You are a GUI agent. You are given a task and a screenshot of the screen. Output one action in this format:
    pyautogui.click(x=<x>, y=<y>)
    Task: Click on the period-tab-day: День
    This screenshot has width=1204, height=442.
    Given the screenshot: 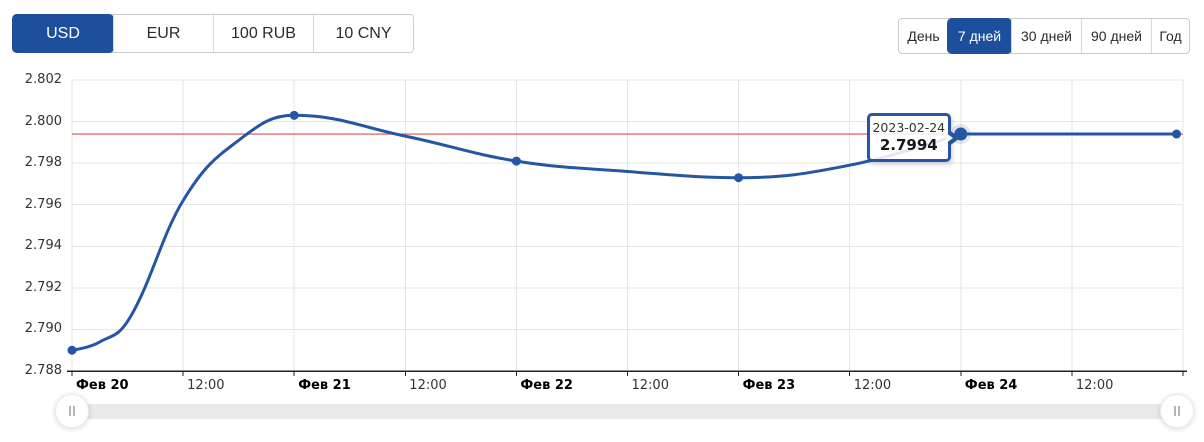 What is the action you would take?
    pyautogui.click(x=923, y=36)
    